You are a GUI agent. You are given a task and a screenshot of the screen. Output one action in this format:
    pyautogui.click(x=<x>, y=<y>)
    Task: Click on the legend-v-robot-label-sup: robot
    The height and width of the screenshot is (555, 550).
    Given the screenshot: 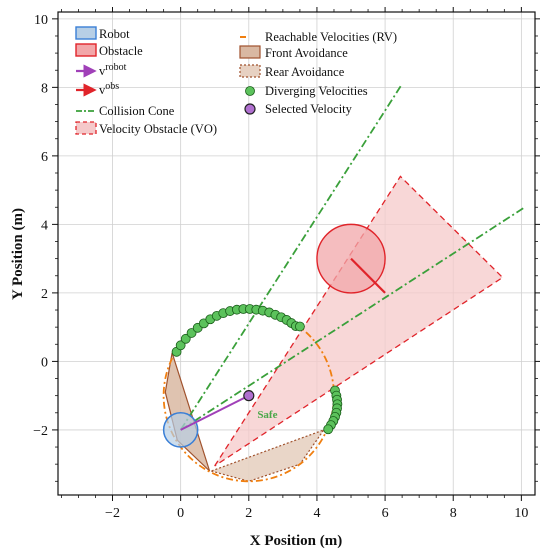 What is the action you would take?
    pyautogui.click(x=115, y=67)
    